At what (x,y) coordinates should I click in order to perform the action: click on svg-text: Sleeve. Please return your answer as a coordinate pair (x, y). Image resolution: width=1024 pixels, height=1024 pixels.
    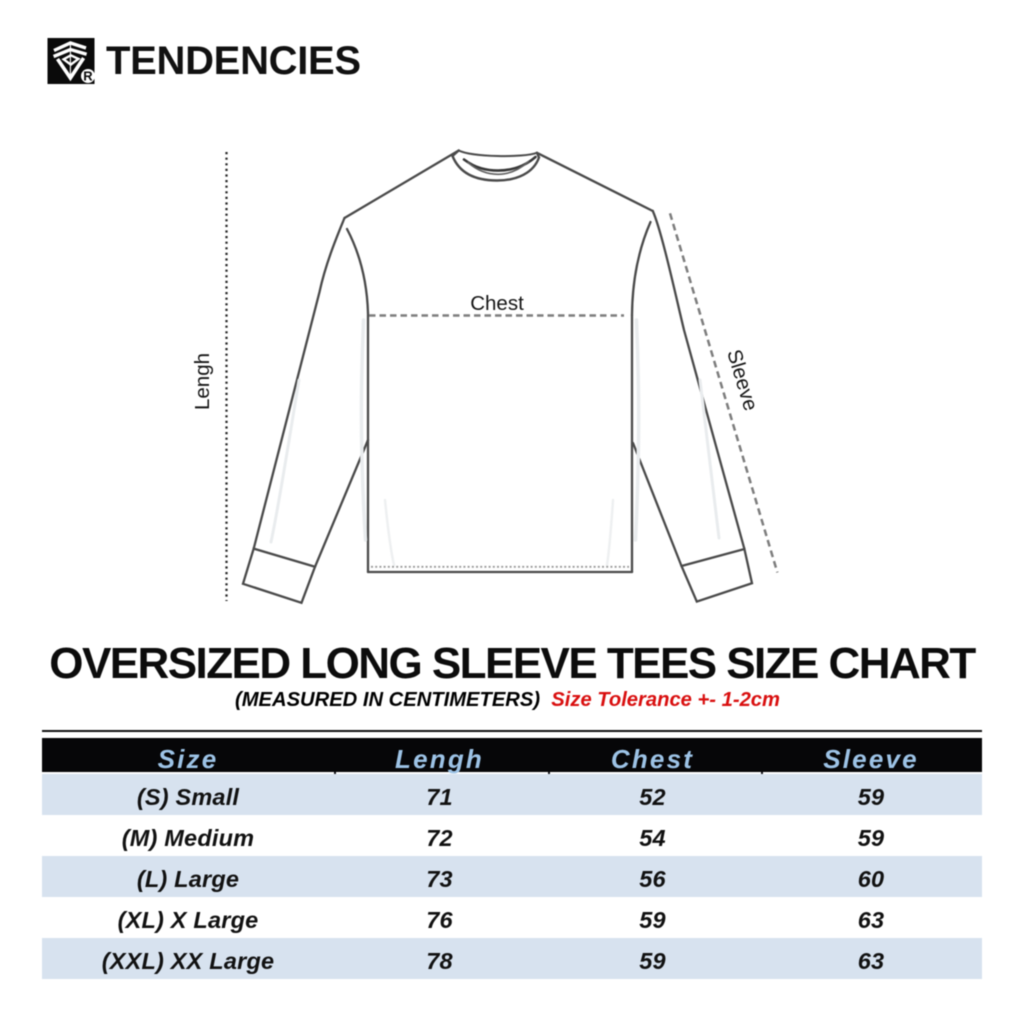
    Looking at the image, I should click on (742, 380).